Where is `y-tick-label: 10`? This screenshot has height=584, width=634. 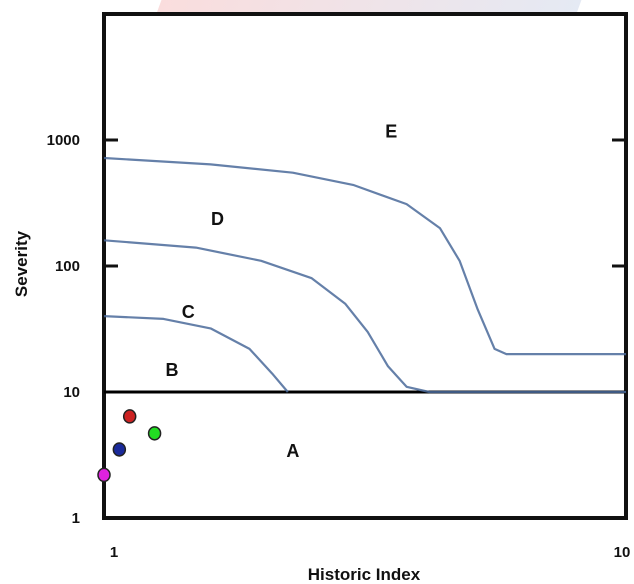
y-tick-label: 10 is located at coordinates (71, 392).